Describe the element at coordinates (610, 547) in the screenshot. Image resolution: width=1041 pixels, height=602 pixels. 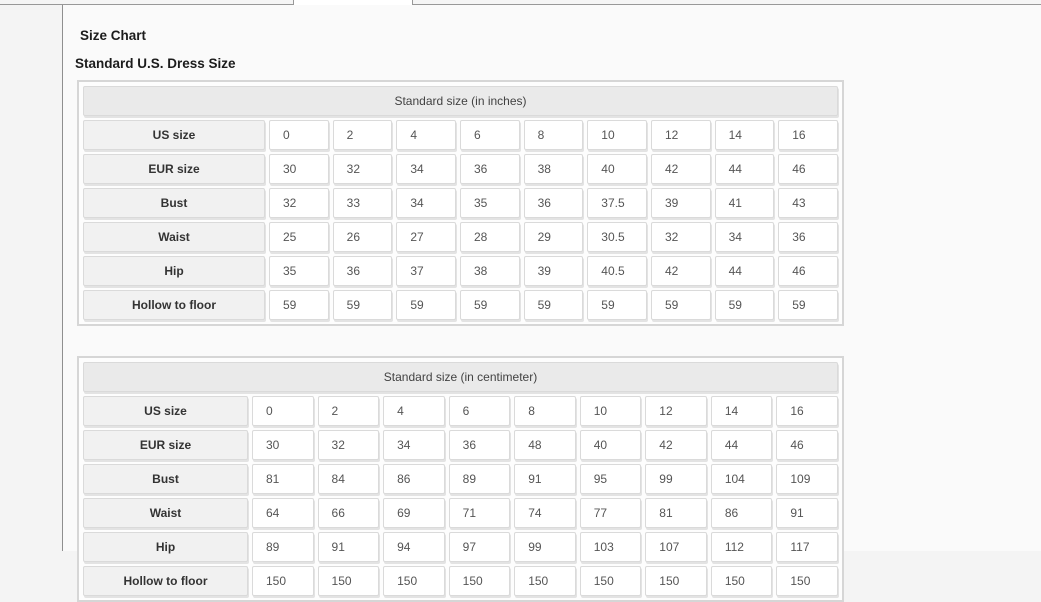
I see `value-cell: 103` at that location.